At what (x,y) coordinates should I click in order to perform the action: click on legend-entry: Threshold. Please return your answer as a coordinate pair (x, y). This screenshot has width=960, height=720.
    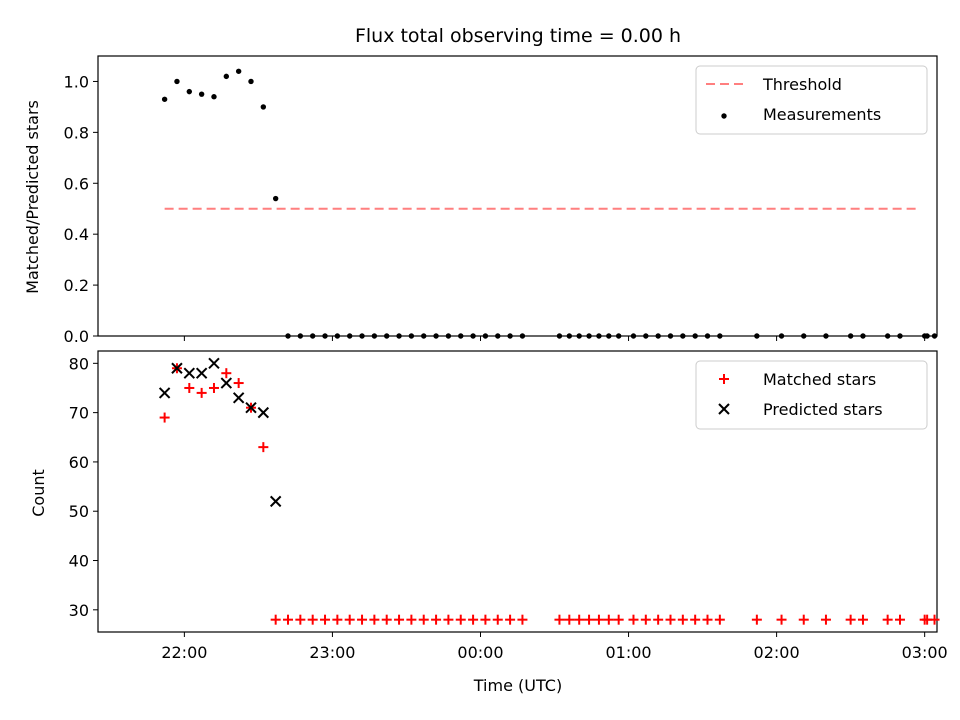
    Looking at the image, I should click on (774, 84).